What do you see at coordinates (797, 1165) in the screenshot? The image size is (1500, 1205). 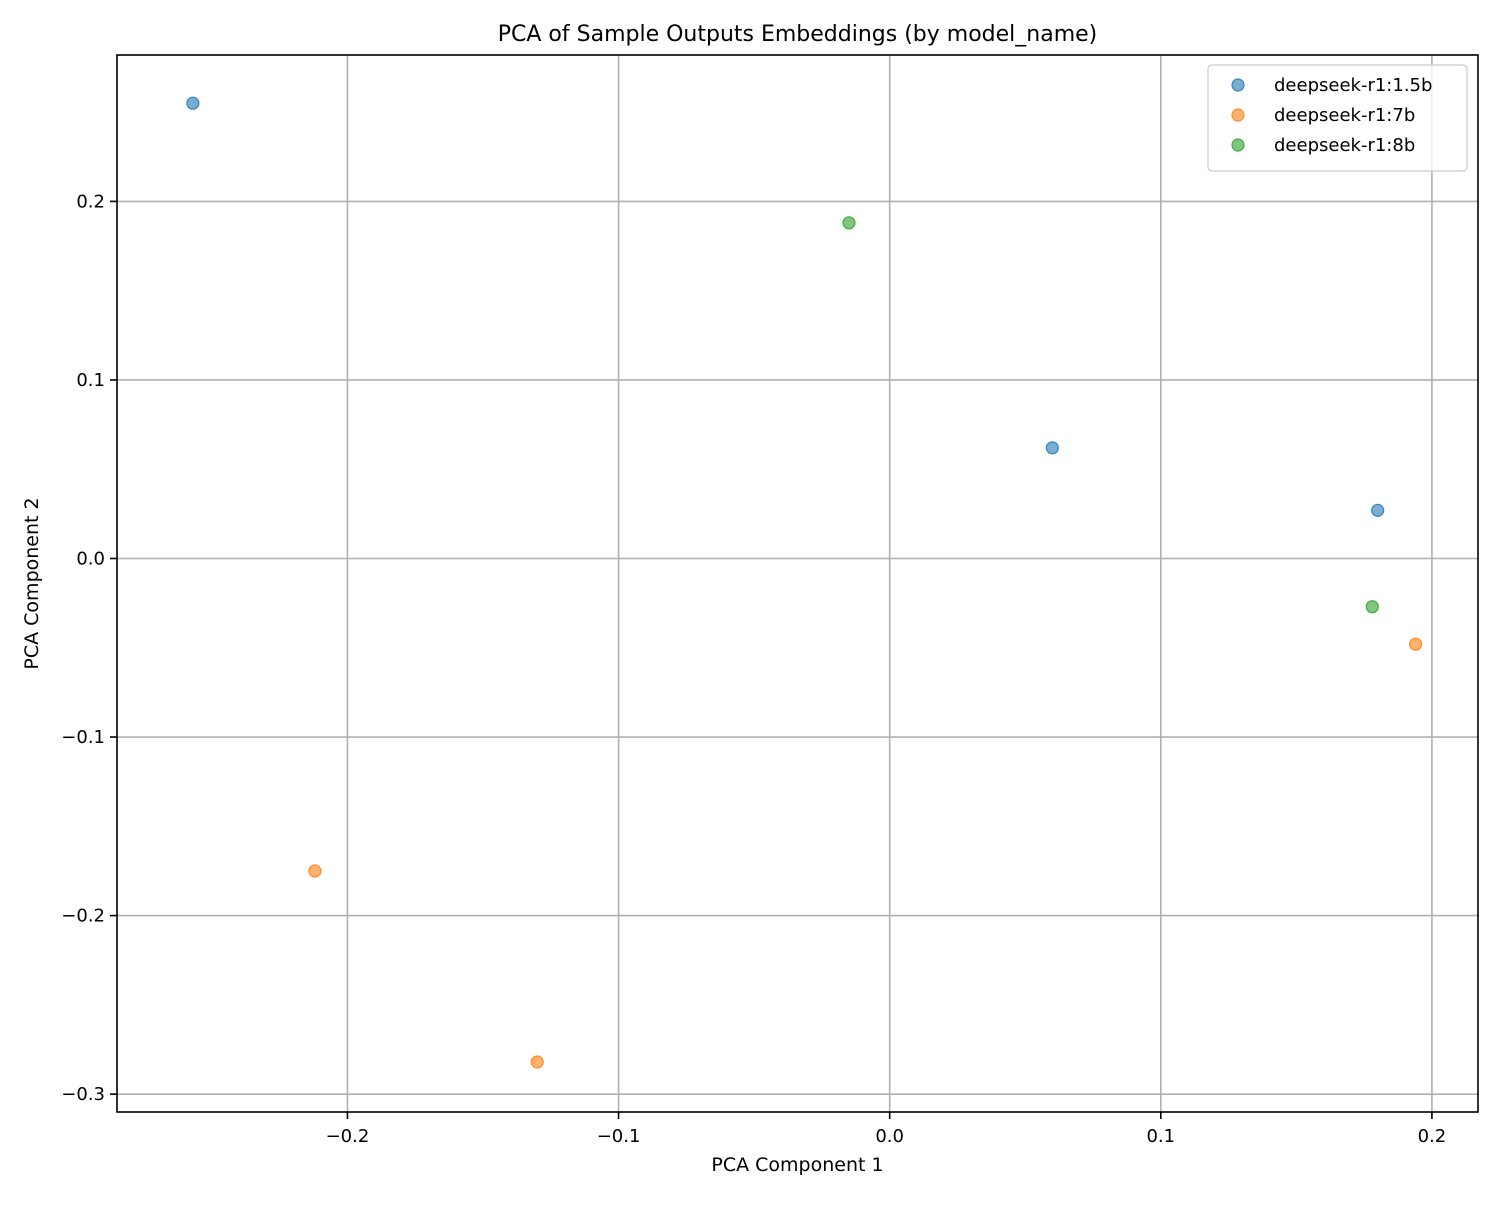 I see `x-axis-label: PCA Component 1` at bounding box center [797, 1165].